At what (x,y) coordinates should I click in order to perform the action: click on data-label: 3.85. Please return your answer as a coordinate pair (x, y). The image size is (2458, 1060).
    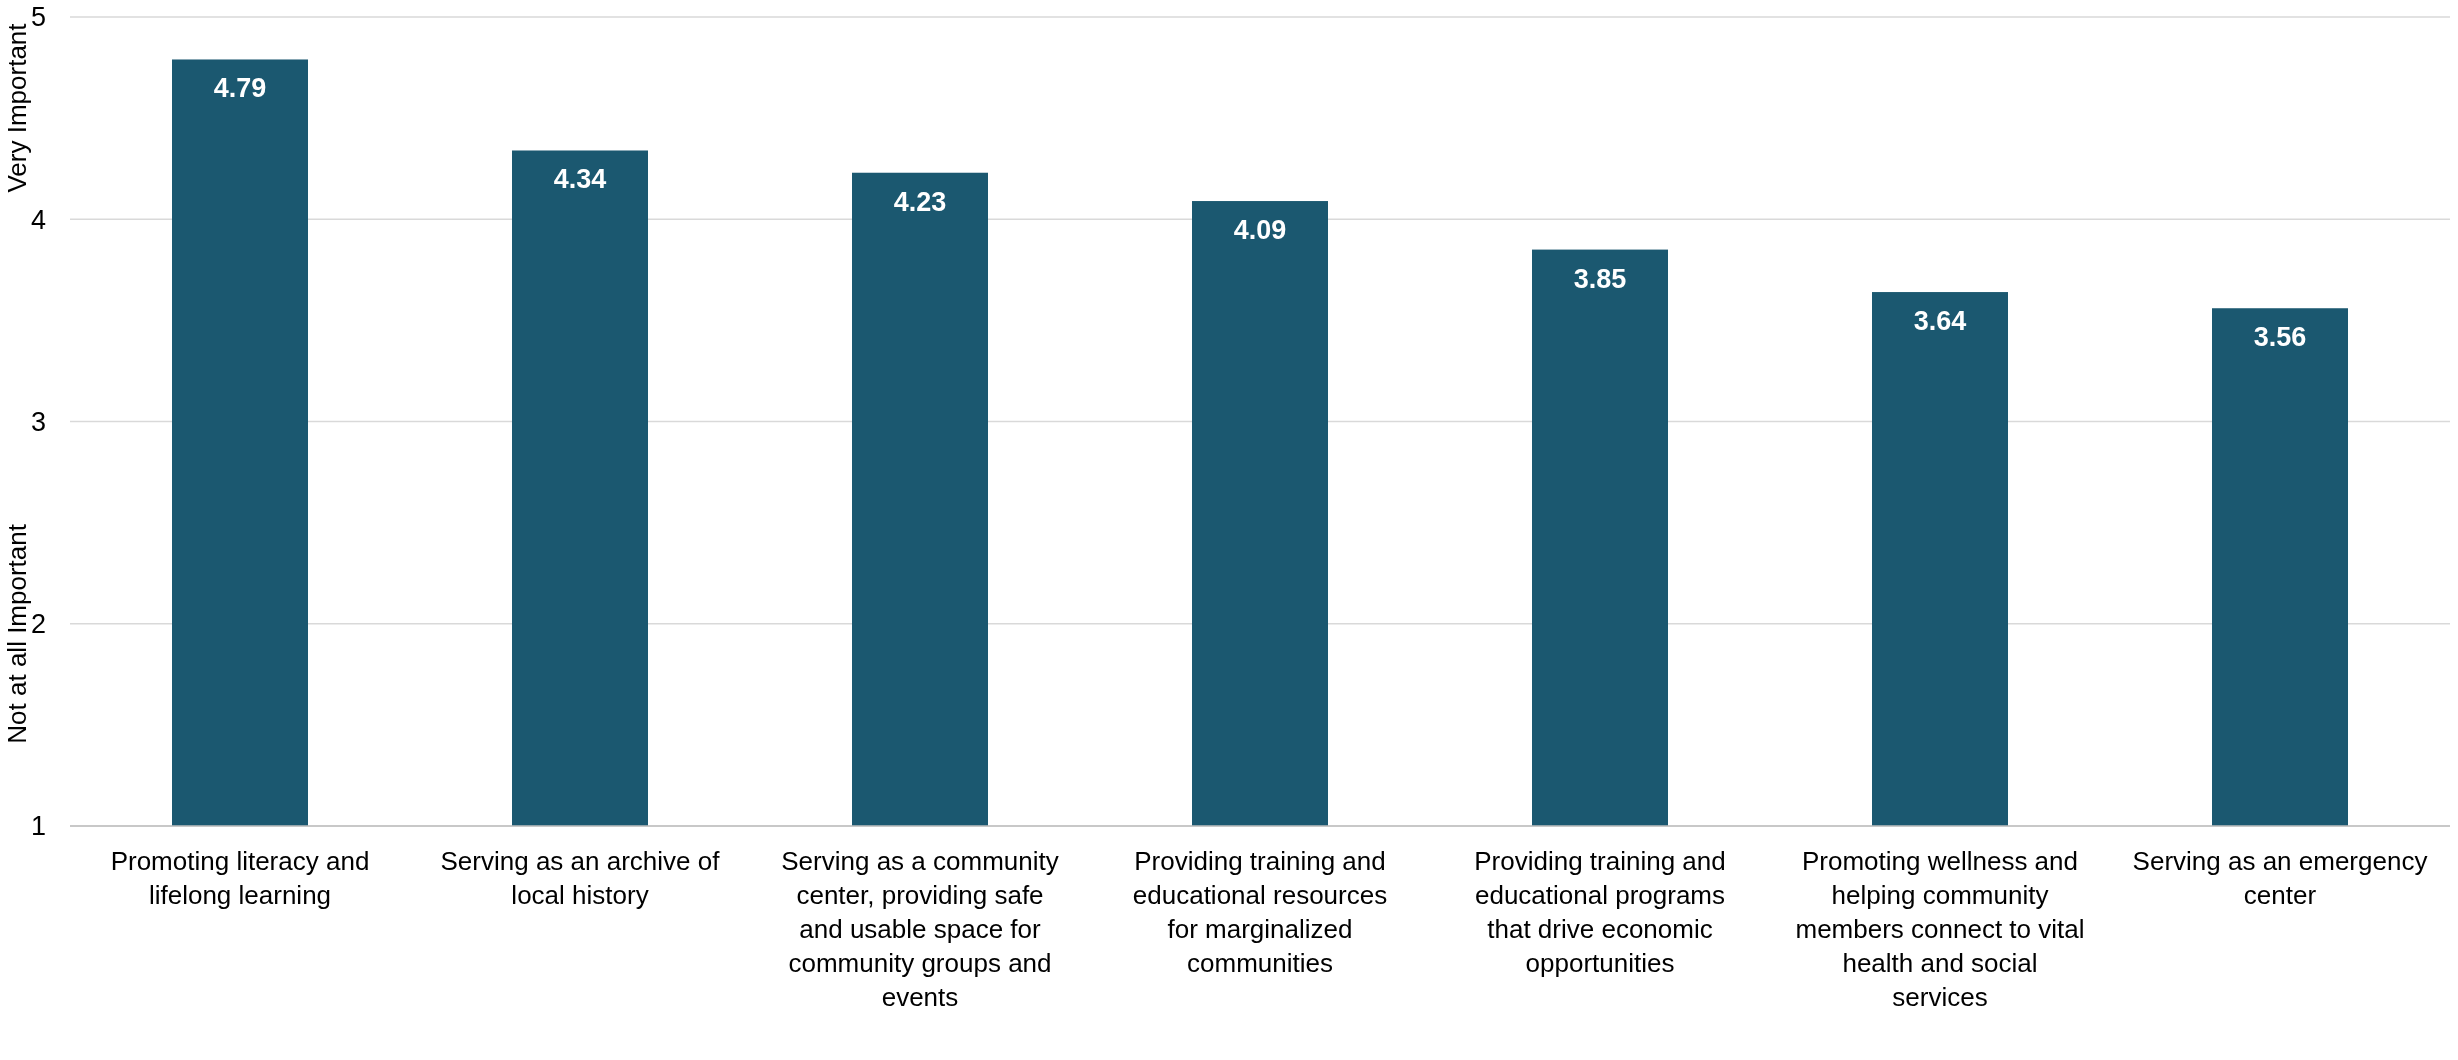
    Looking at the image, I should click on (1600, 278).